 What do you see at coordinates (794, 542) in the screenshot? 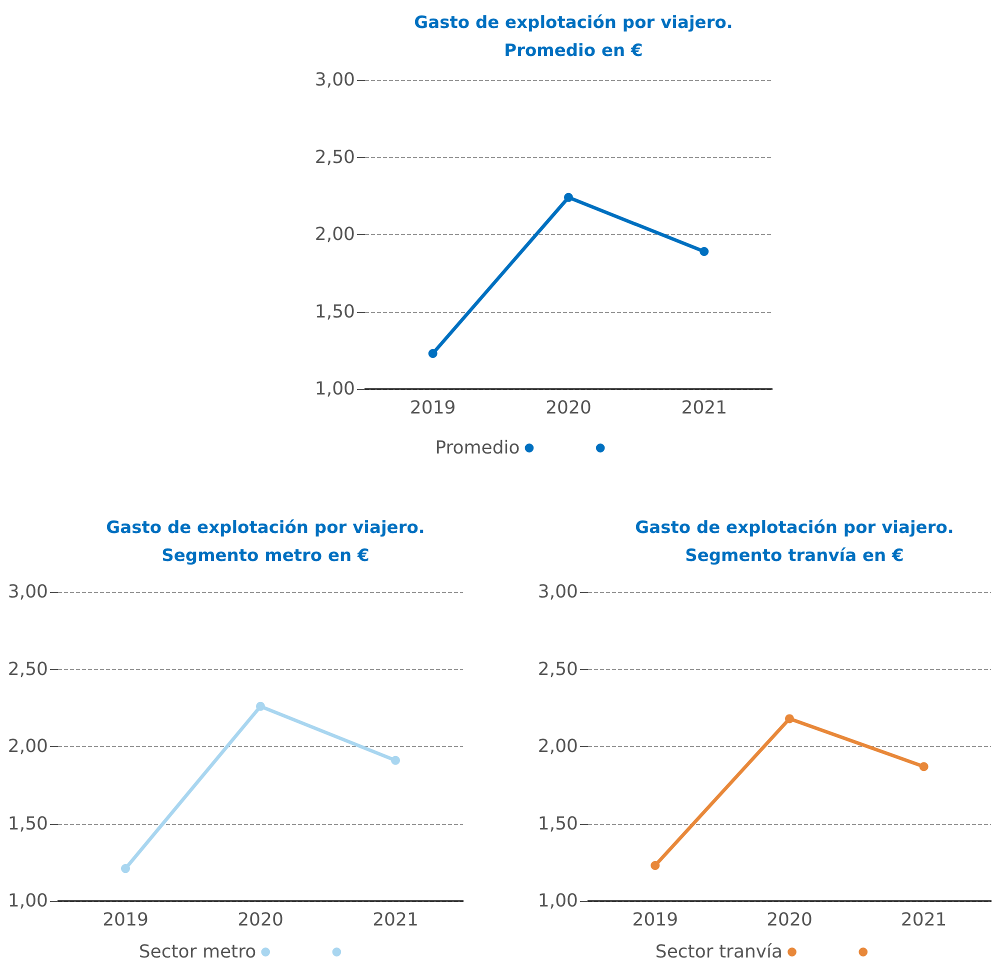
I see `chart-title: Gasto de explotación por viajero. Segmento tranvía en €` at bounding box center [794, 542].